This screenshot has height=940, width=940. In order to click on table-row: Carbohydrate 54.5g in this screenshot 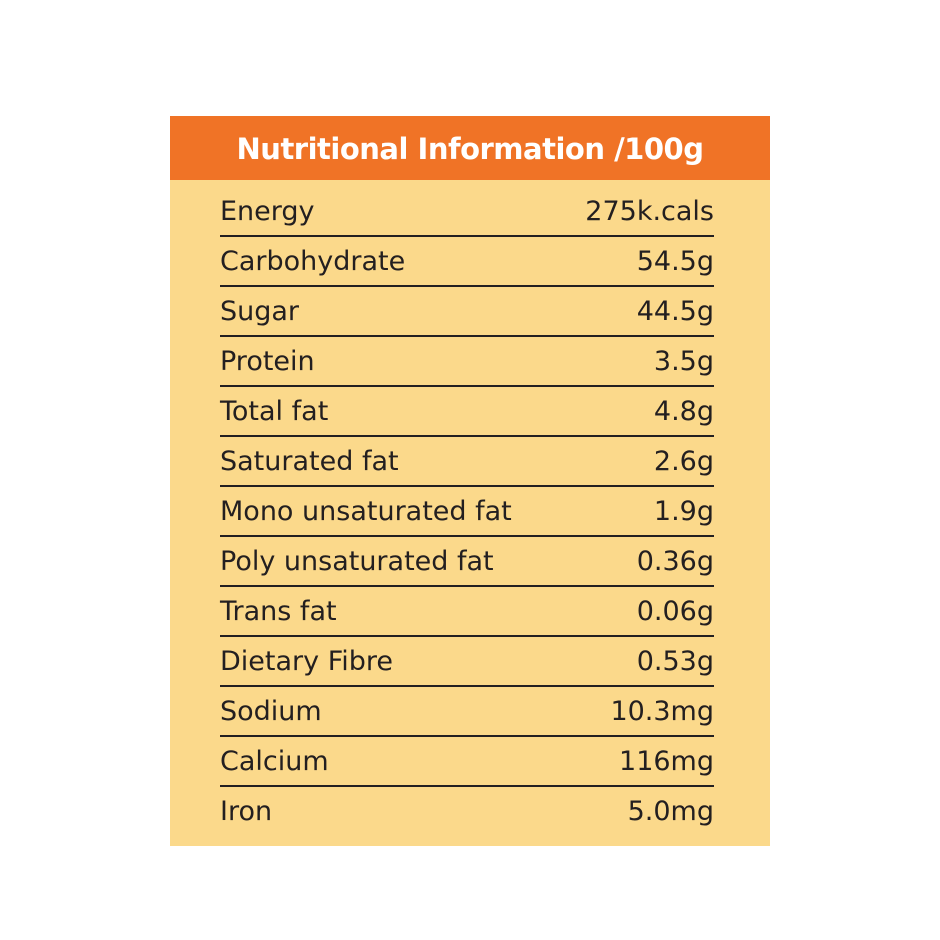, I will do `click(467, 262)`.